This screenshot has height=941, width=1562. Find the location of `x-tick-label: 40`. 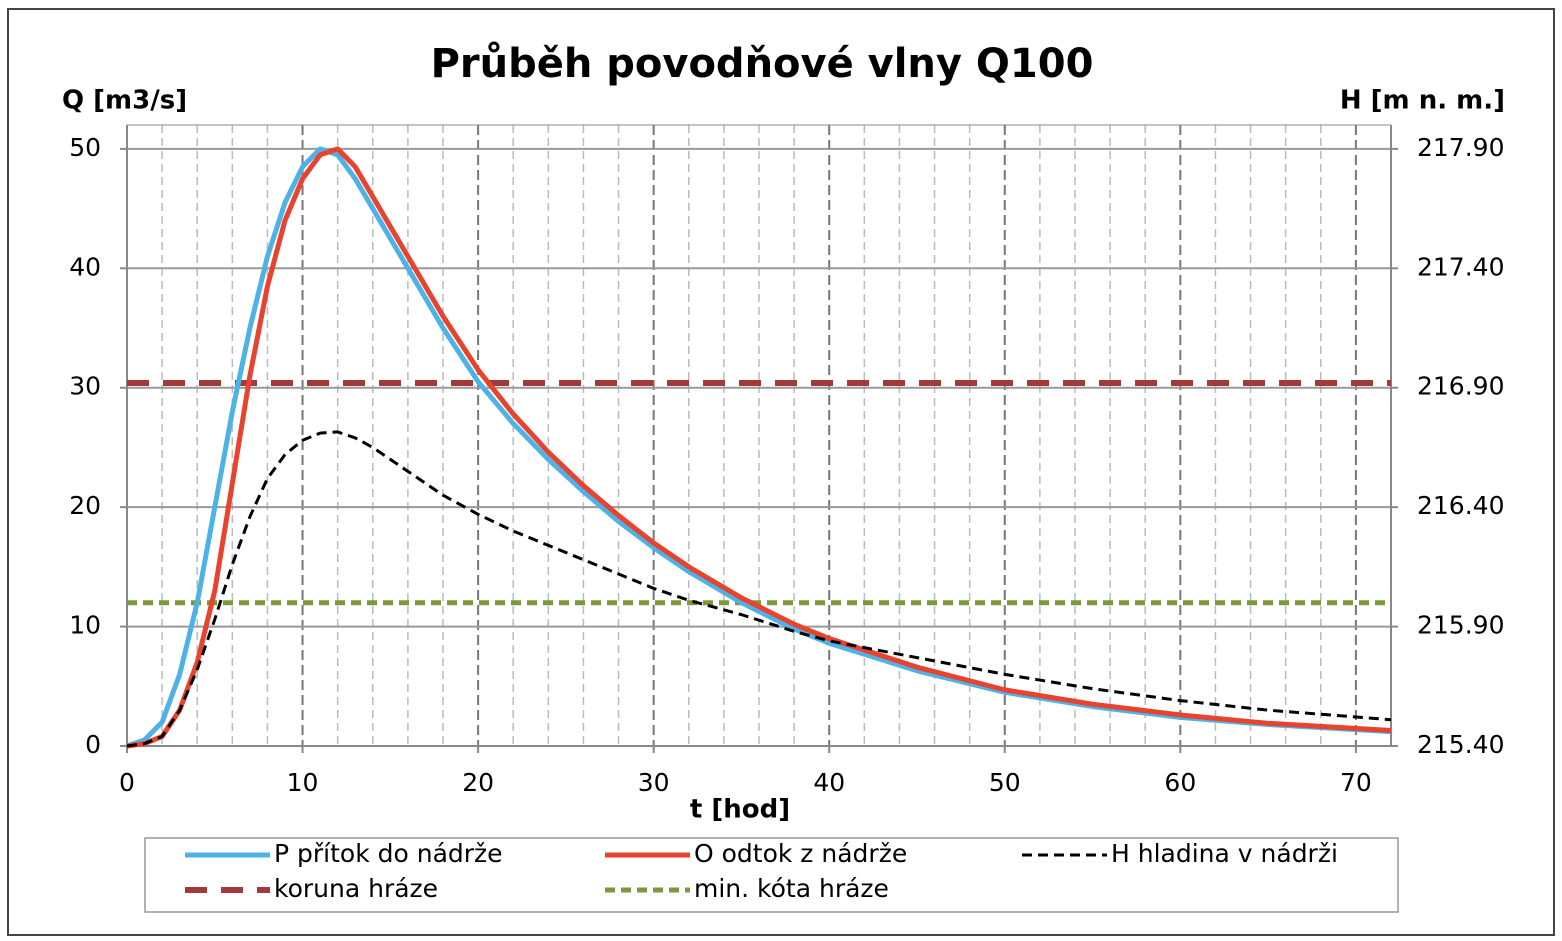

x-tick-label: 40 is located at coordinates (829, 782).